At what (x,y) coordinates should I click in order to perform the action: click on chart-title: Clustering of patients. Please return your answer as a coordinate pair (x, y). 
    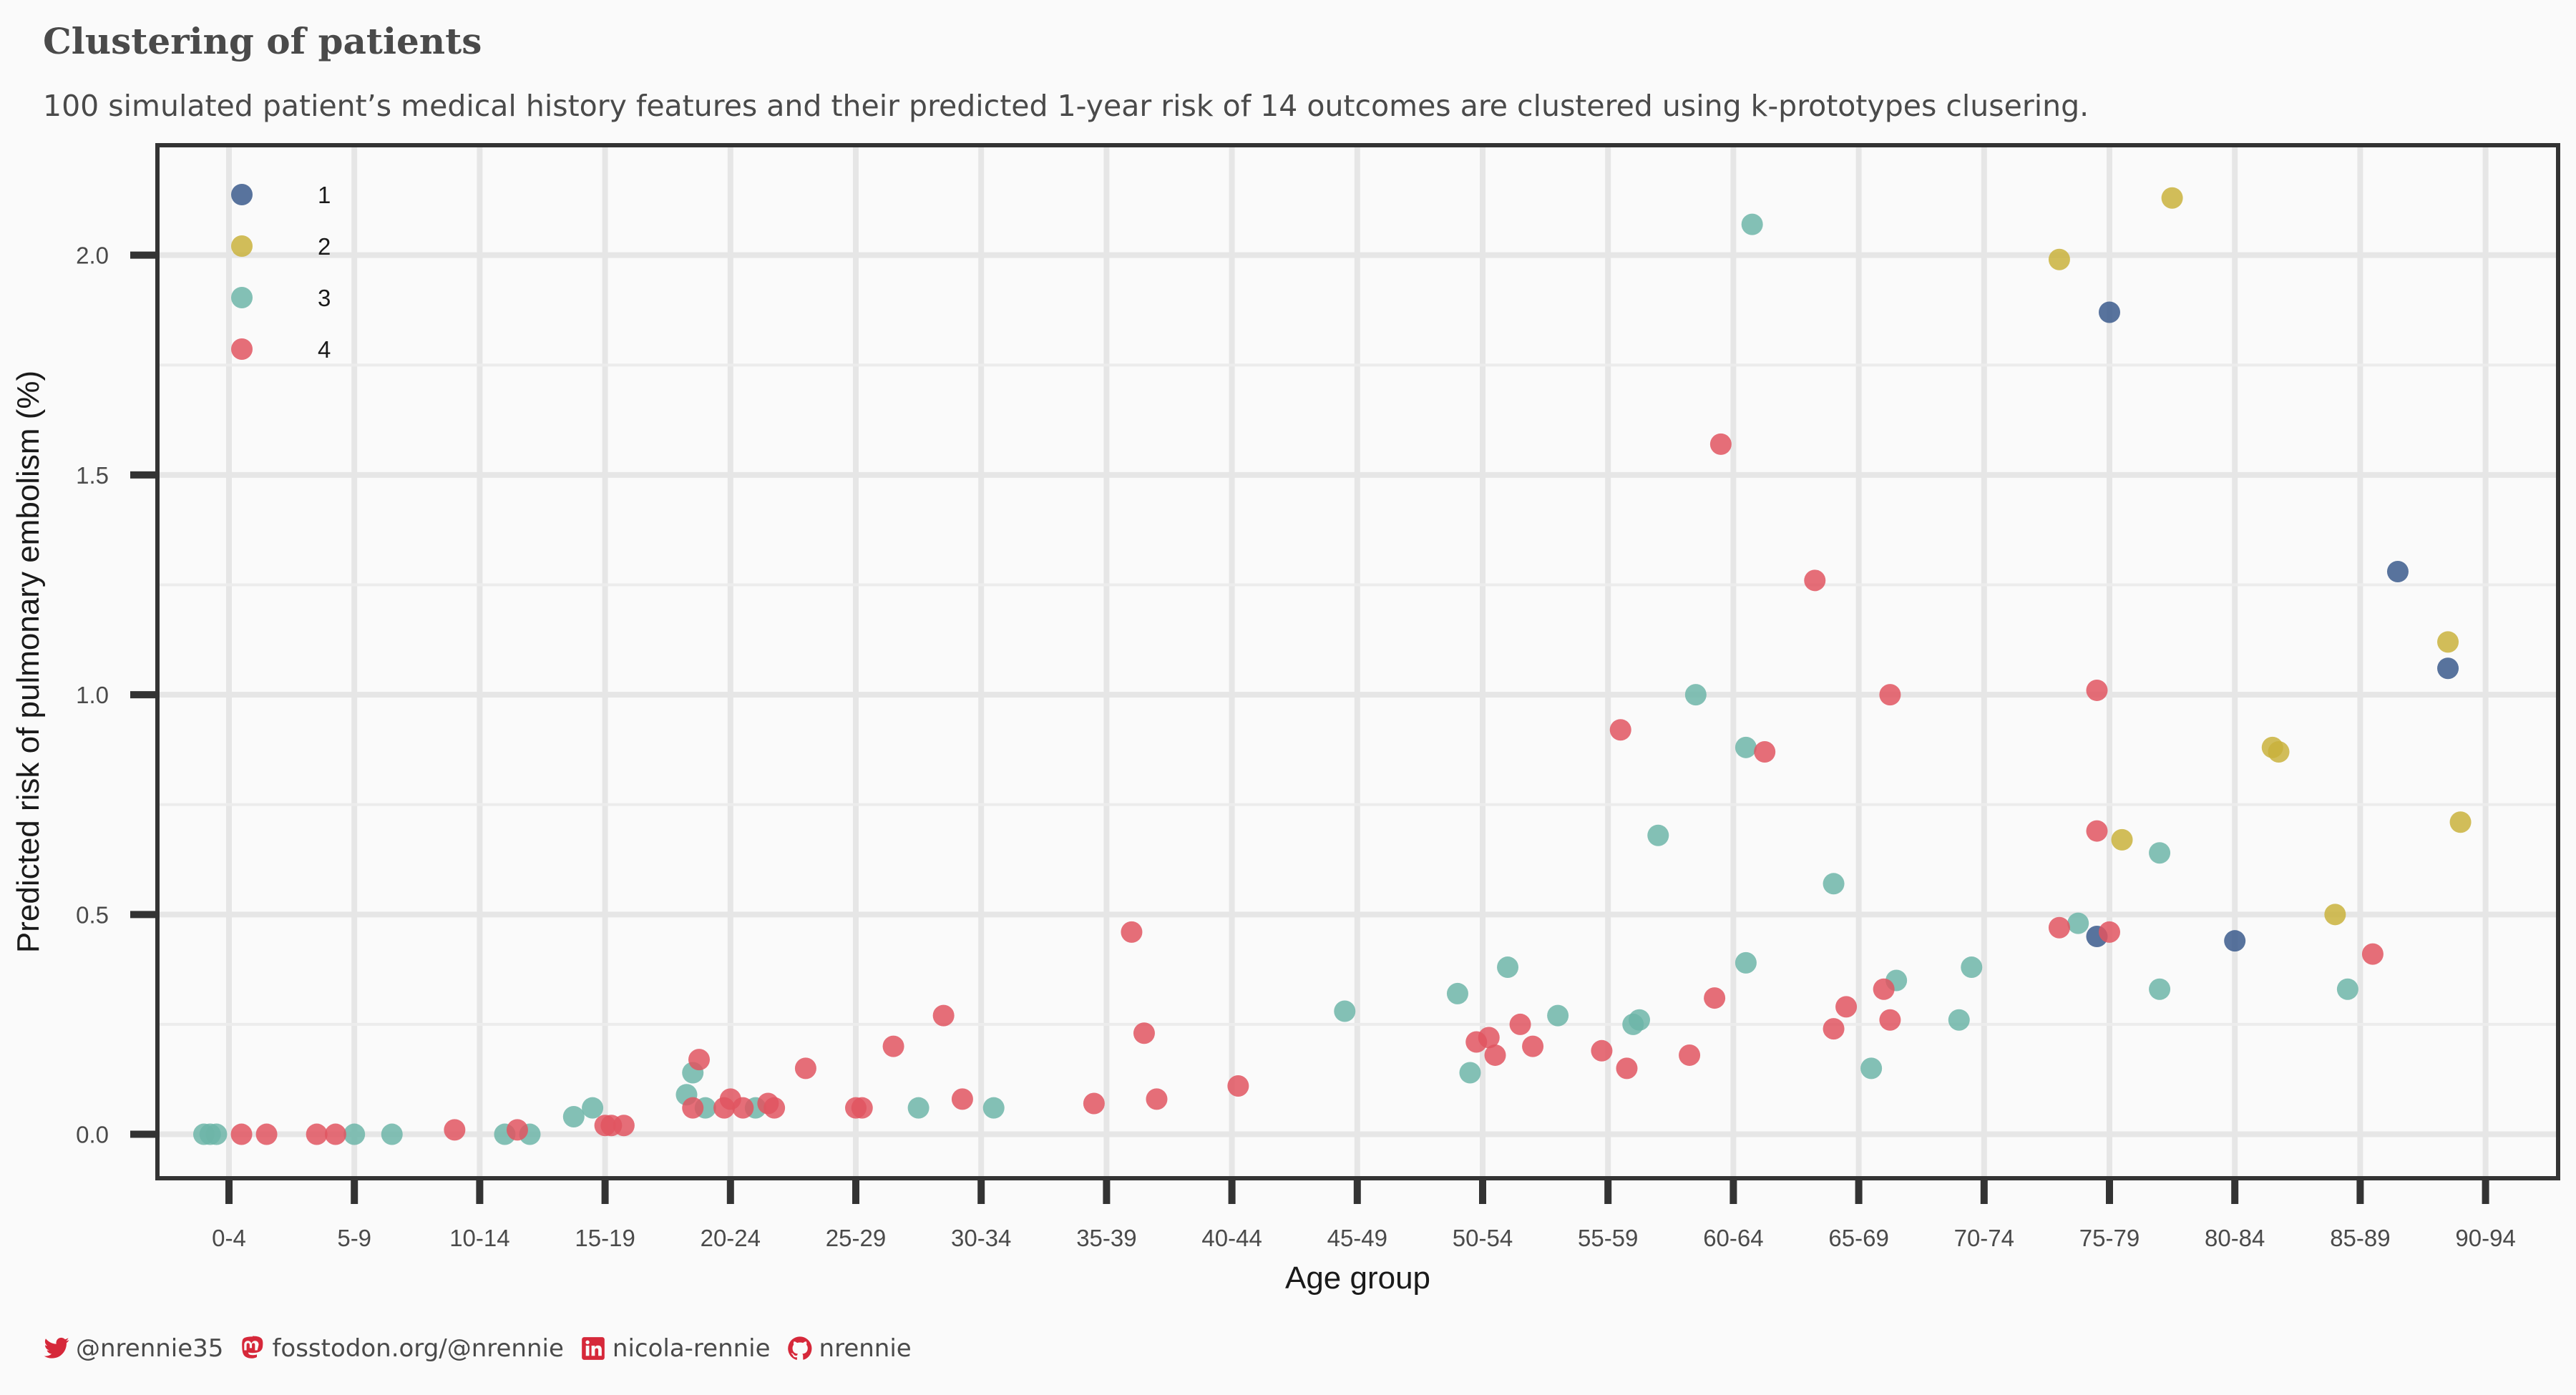
    Looking at the image, I should click on (262, 41).